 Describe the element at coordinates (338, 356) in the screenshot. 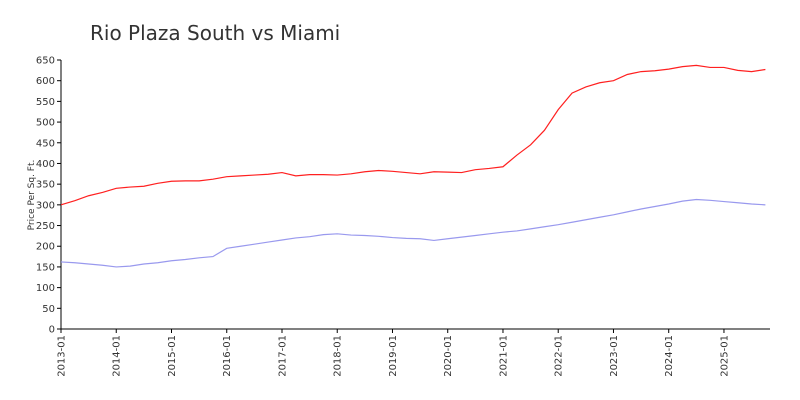

I see `x-tick-label: 2018-01` at that location.